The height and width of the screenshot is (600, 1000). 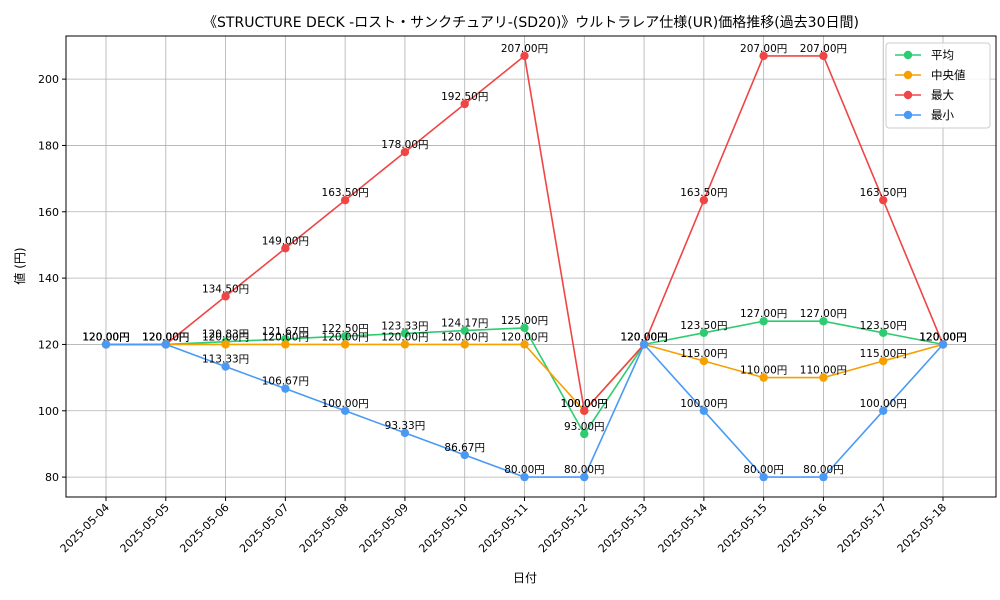 What do you see at coordinates (48, 344) in the screenshot?
I see `y-tick-label: 120` at bounding box center [48, 344].